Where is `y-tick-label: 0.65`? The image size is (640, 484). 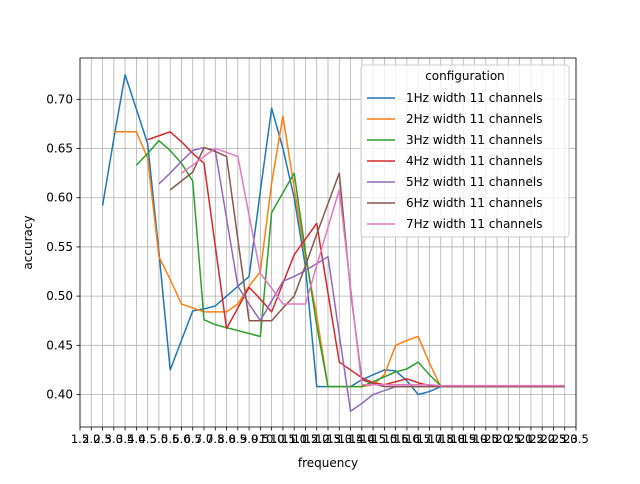 y-tick-label: 0.65 is located at coordinates (59, 149).